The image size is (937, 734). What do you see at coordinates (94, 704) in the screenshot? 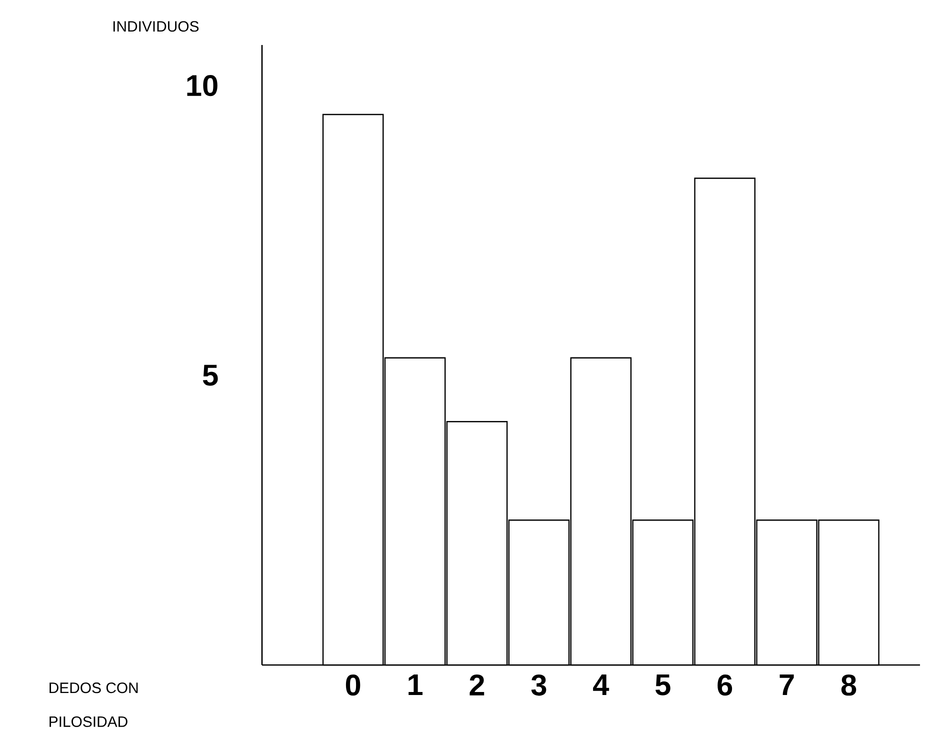
I see `text: DEDOS CON PILOSIDAD` at bounding box center [94, 704].